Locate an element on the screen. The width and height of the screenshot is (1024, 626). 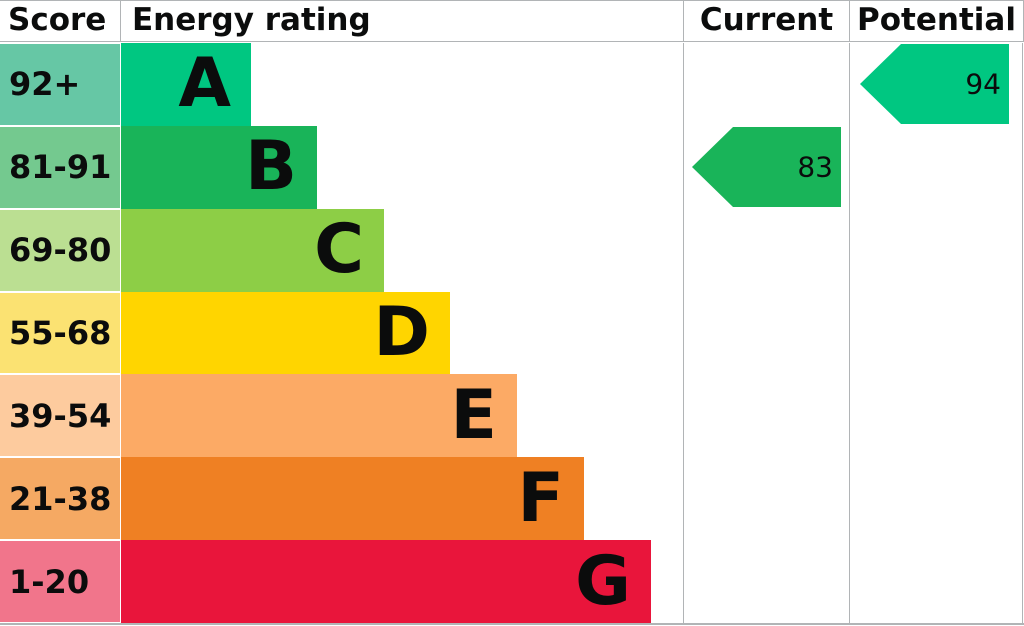
header-current-label: Current is located at coordinates (766, 21).